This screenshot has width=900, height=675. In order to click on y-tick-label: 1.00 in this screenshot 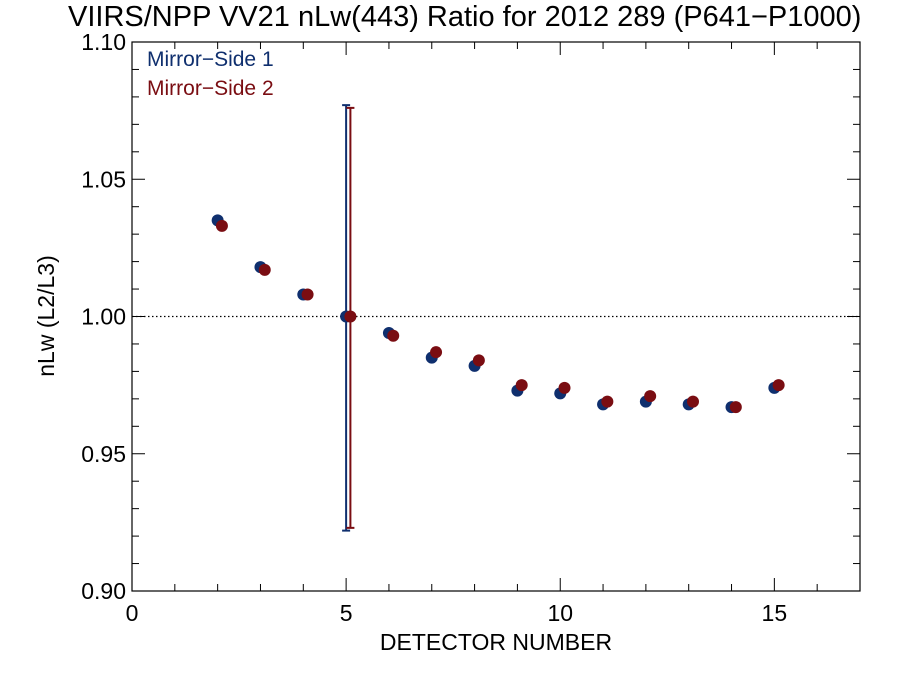, I will do `click(103, 317)`.